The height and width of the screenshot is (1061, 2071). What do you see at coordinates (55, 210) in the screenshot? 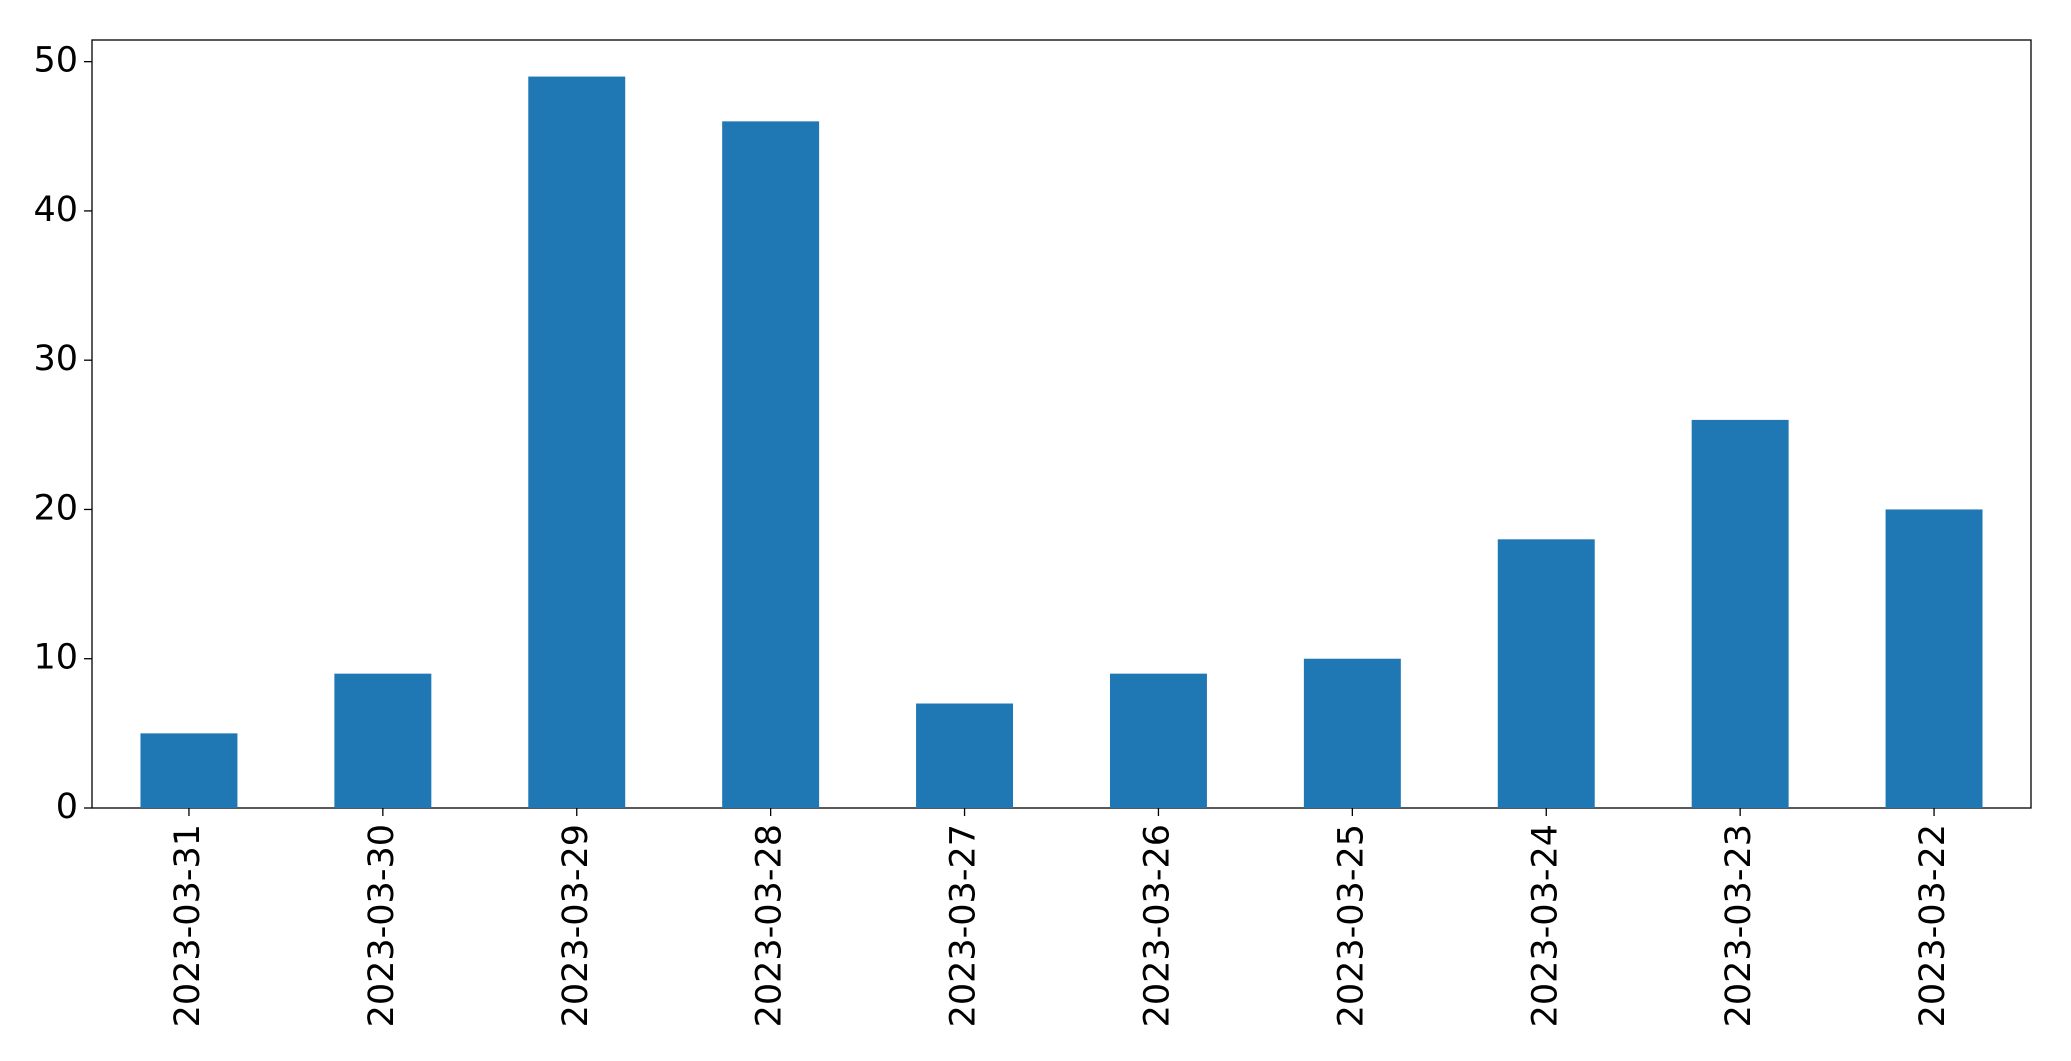
I see `y-tick-label: 40` at bounding box center [55, 210].